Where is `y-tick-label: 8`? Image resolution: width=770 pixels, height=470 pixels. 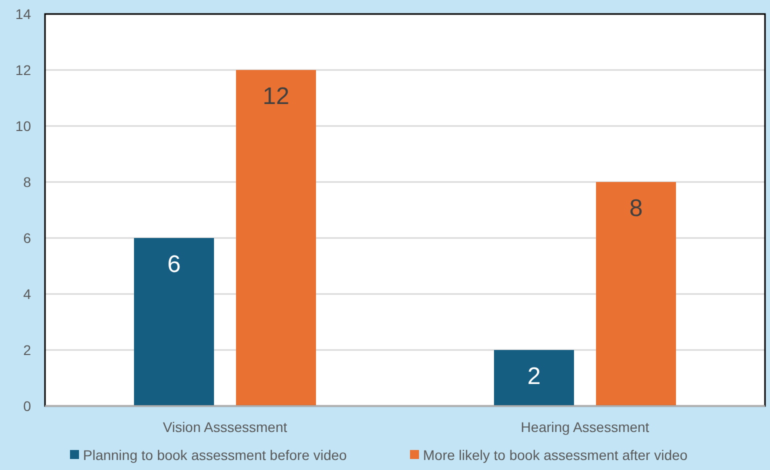 y-tick-label: 8 is located at coordinates (27, 182).